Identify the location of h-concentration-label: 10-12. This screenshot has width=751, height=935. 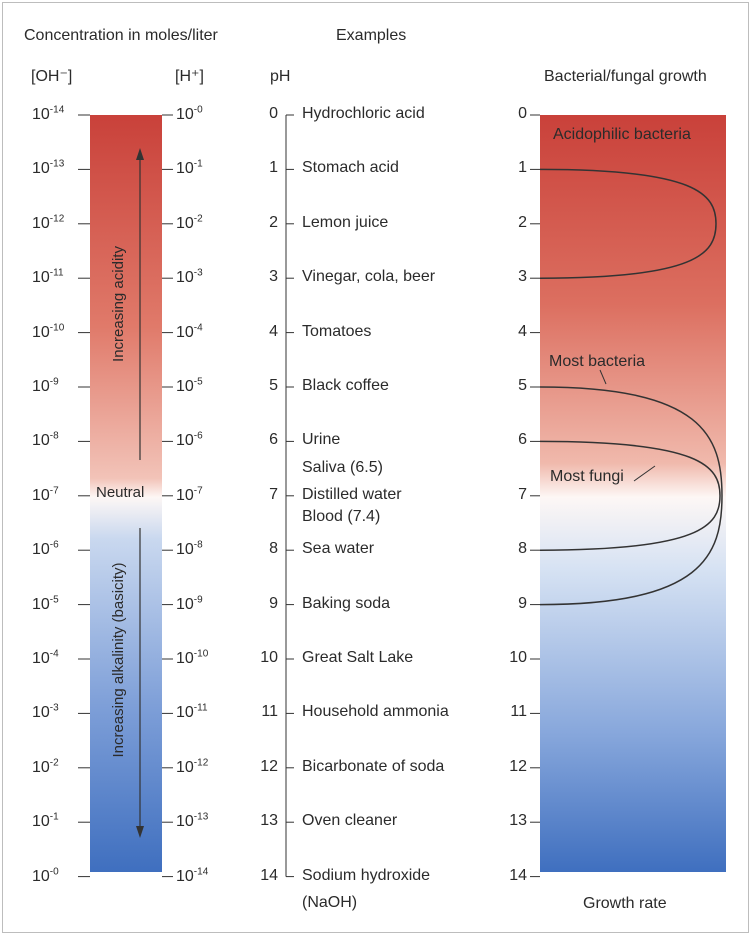
(192, 766).